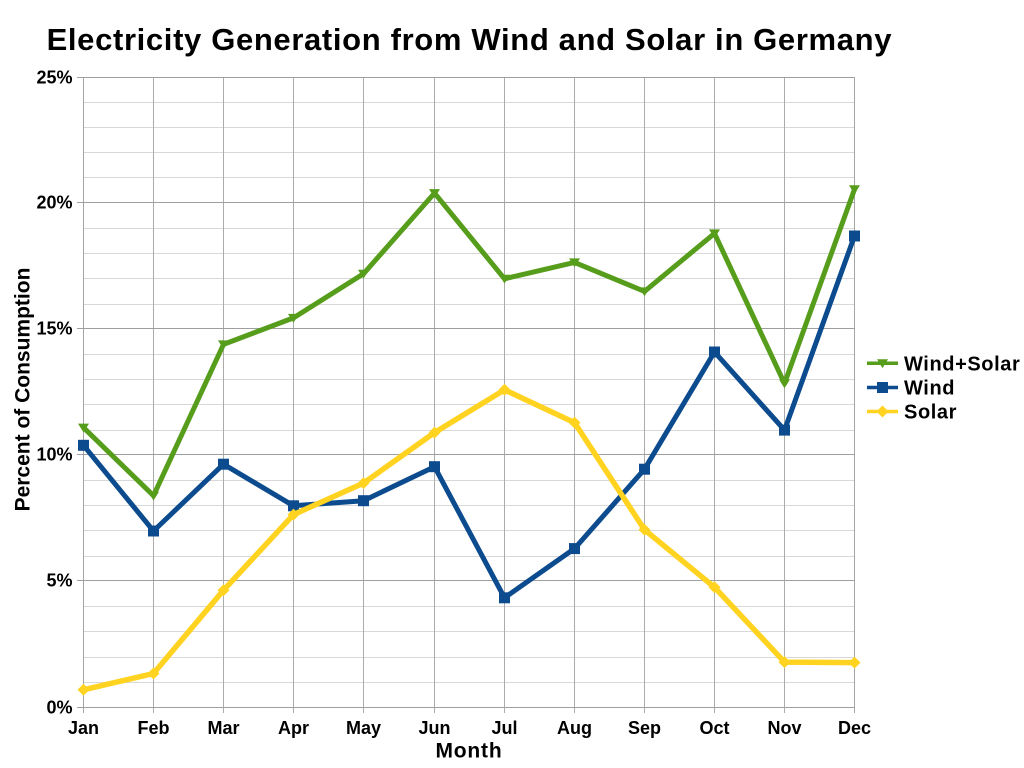  Describe the element at coordinates (223, 728) in the screenshot. I see `svg-text: Mar` at that location.